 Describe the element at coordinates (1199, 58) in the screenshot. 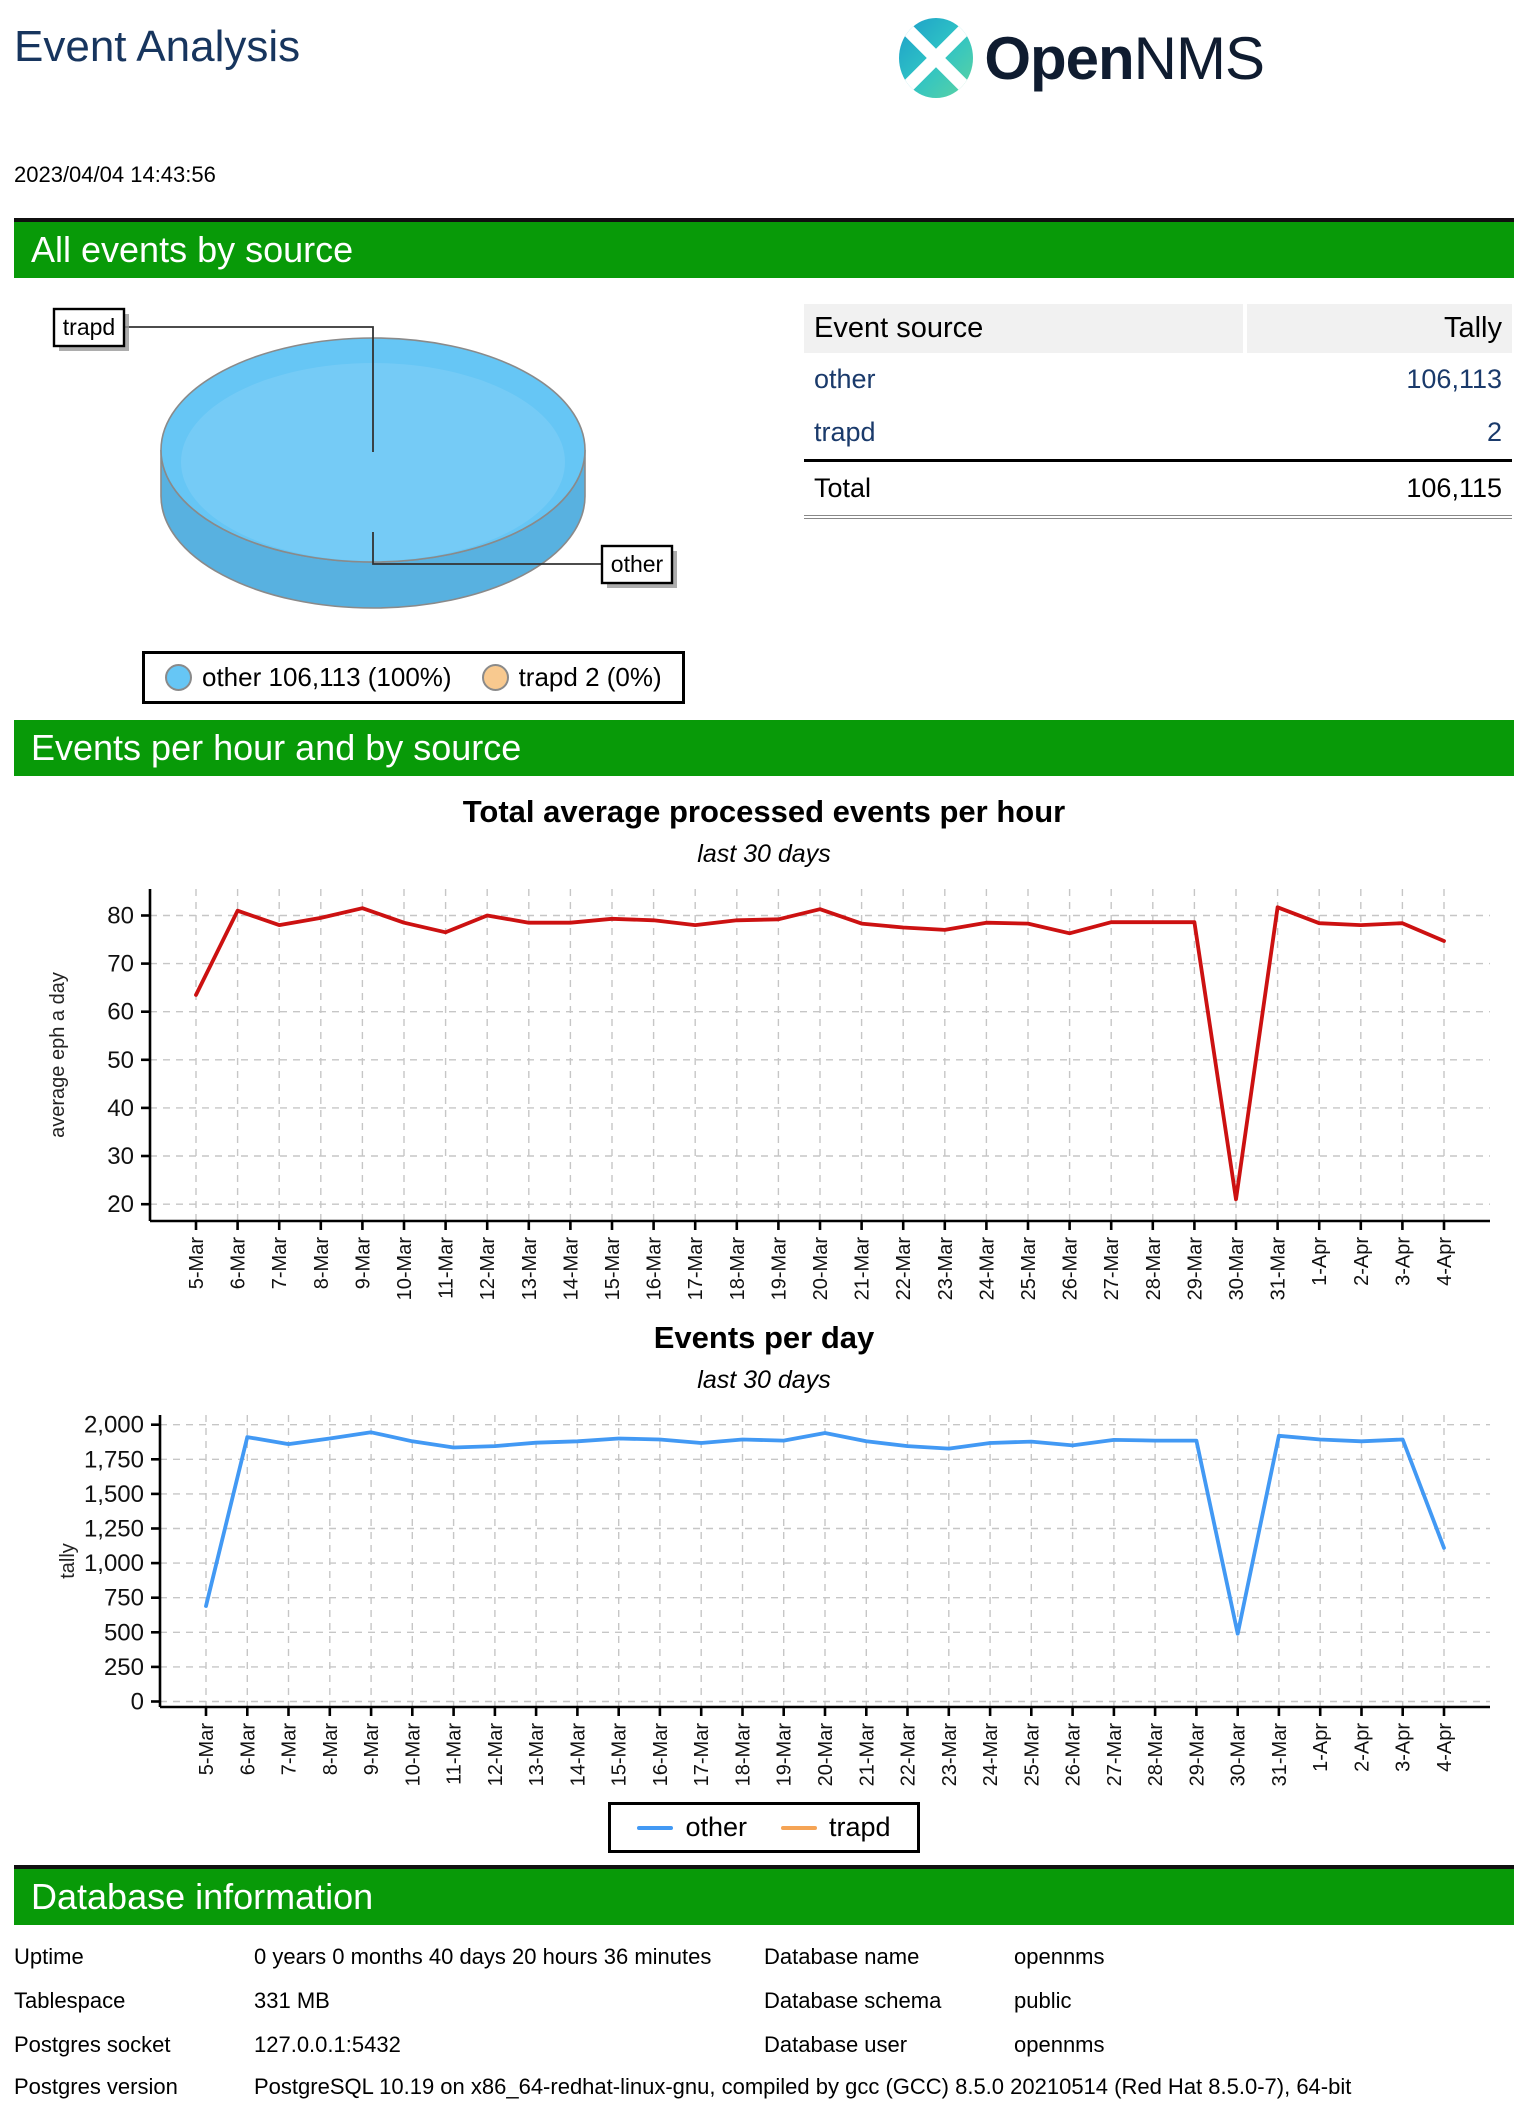

I see `logo-text-nms: NMS` at that location.